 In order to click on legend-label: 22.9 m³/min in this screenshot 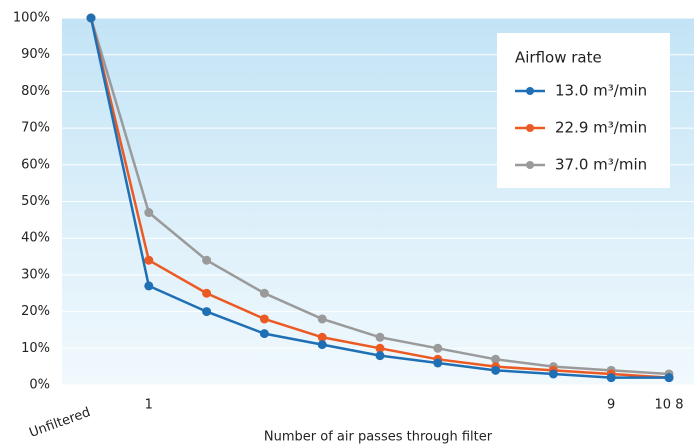, I will do `click(601, 128)`.